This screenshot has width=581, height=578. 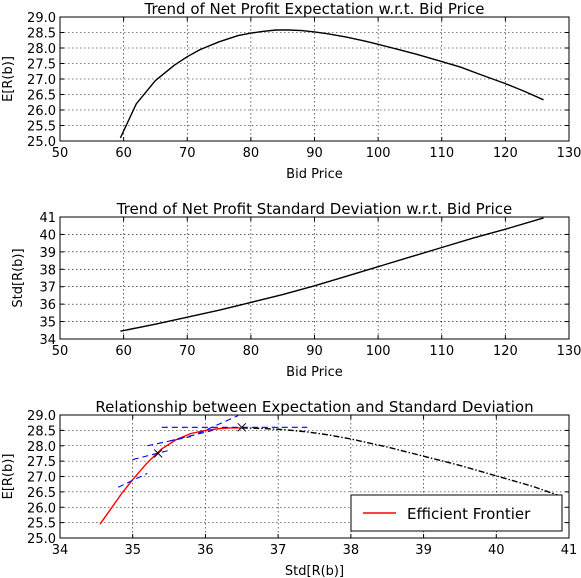 I want to click on x-tick-label: 40, so click(x=496, y=550).